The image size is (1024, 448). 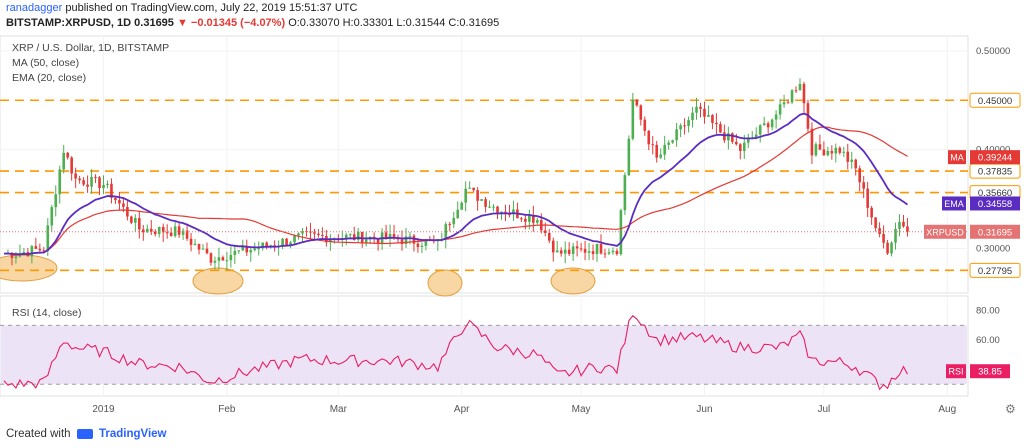 What do you see at coordinates (573, 281) in the screenshot?
I see `support-highlight` at bounding box center [573, 281].